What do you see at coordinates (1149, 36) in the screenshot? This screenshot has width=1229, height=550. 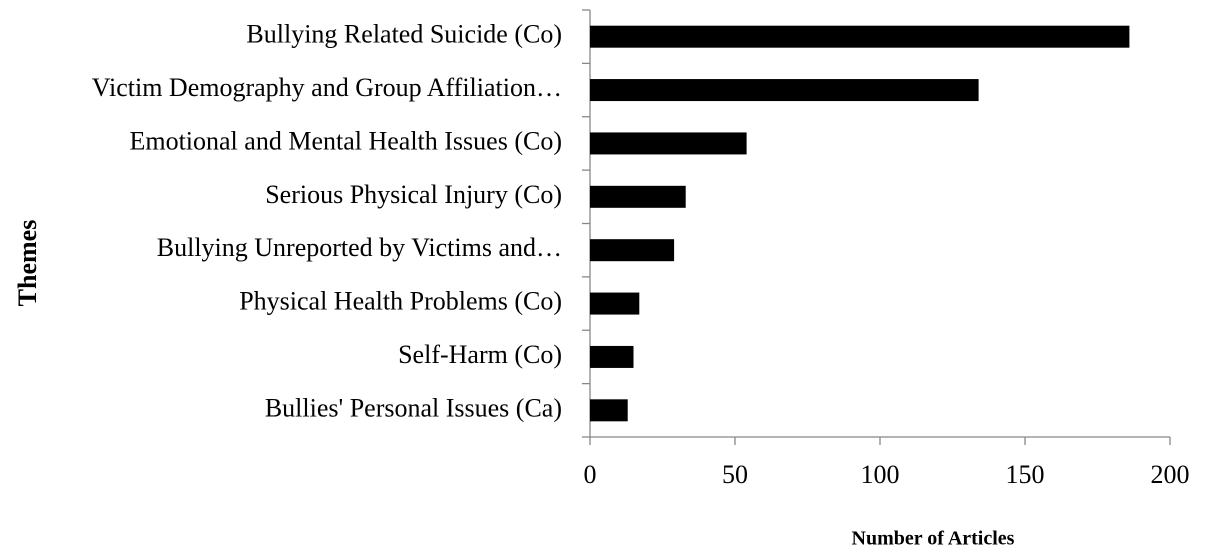 I see `value-label: n=186 (38%)` at bounding box center [1149, 36].